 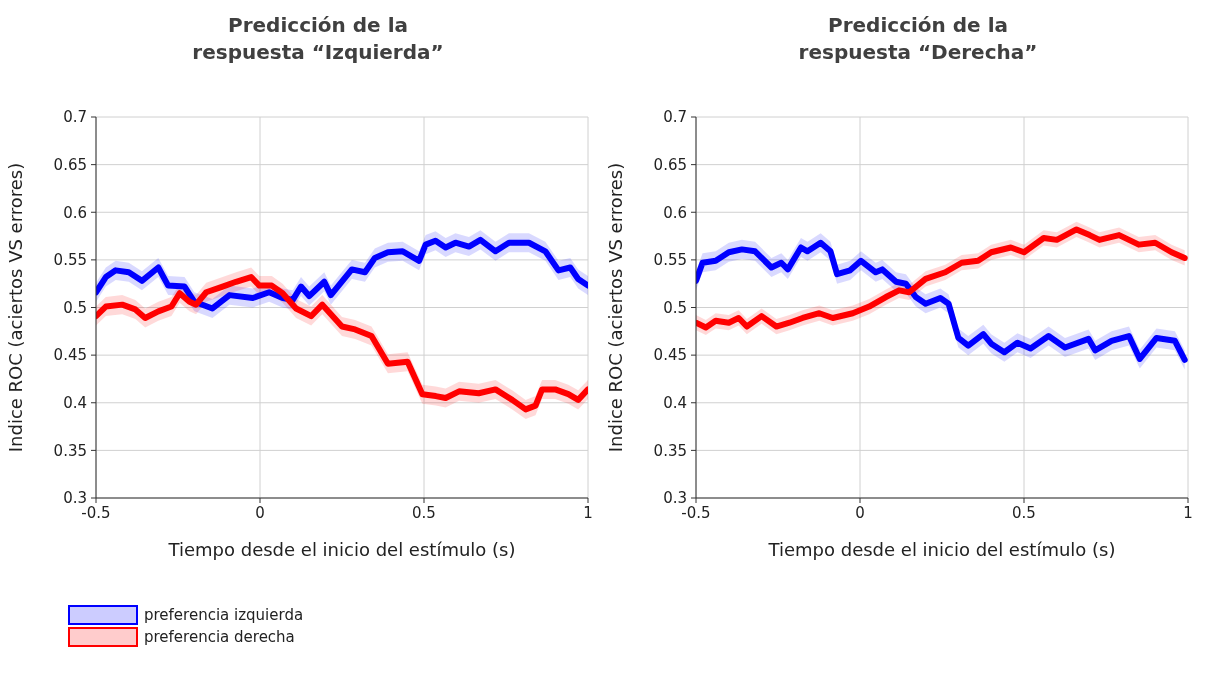 What do you see at coordinates (219, 637) in the screenshot?
I see `legend-label: preferencia derecha` at bounding box center [219, 637].